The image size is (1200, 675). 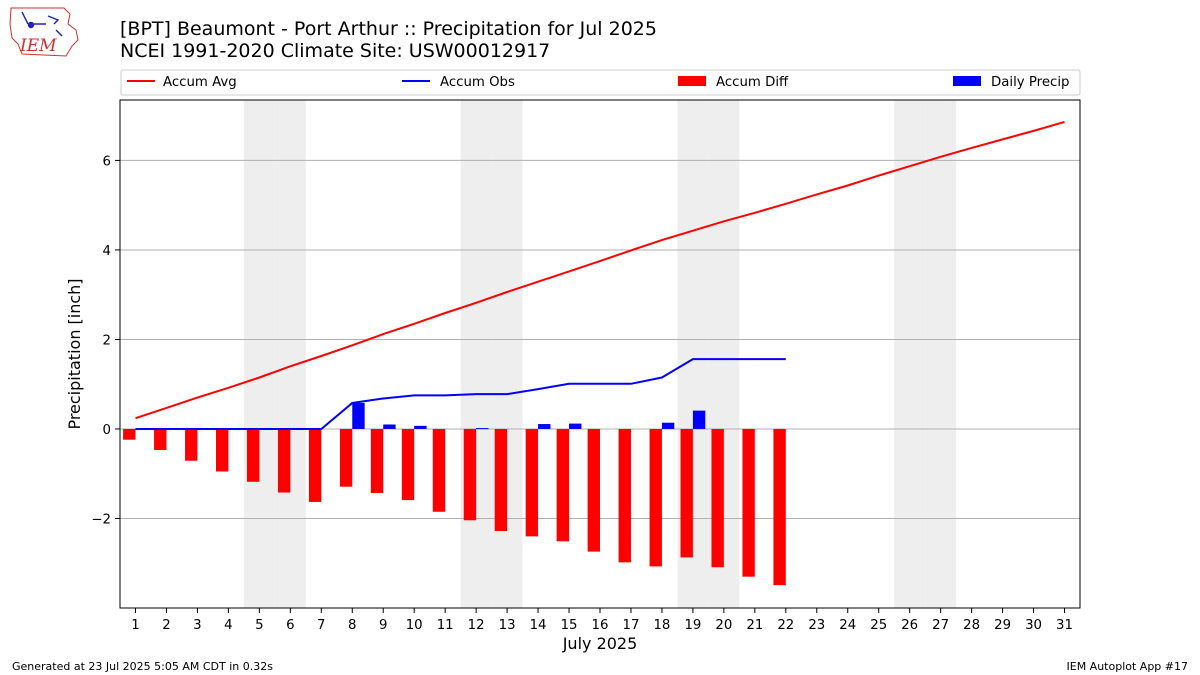 I want to click on x-tick-label: 1, so click(x=135, y=625).